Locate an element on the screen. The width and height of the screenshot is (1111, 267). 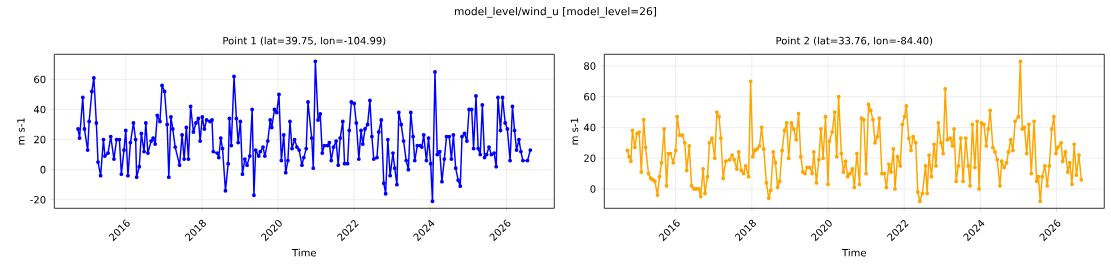
text: model_level/wind_u [model_level=26] is located at coordinates (555, 12).